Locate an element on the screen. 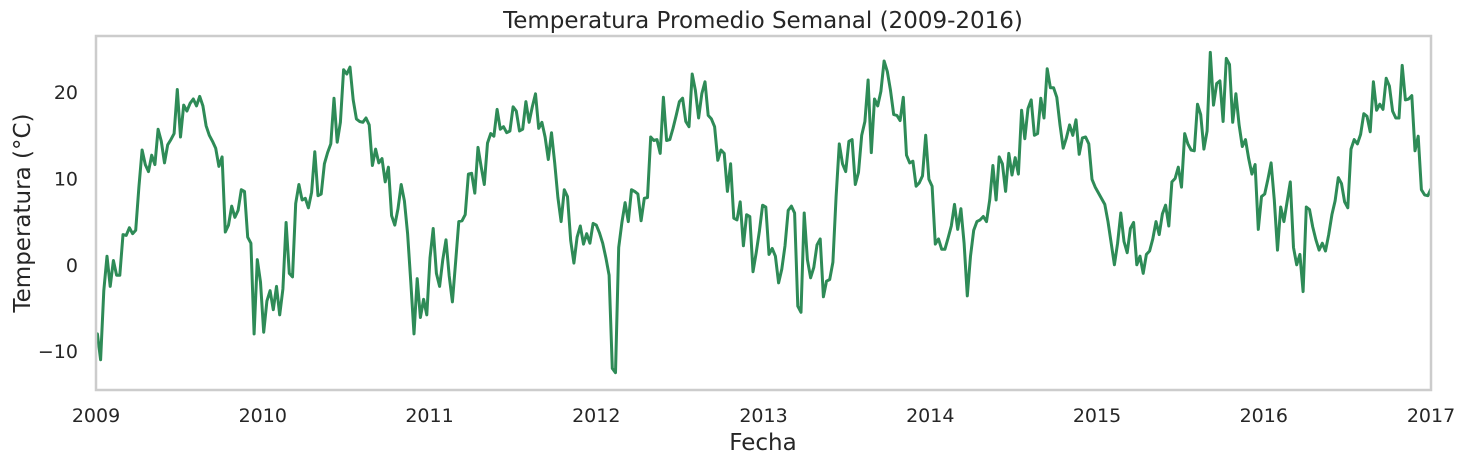 The width and height of the screenshot is (1466, 466). x-tick-label: 2010 is located at coordinates (263, 416).